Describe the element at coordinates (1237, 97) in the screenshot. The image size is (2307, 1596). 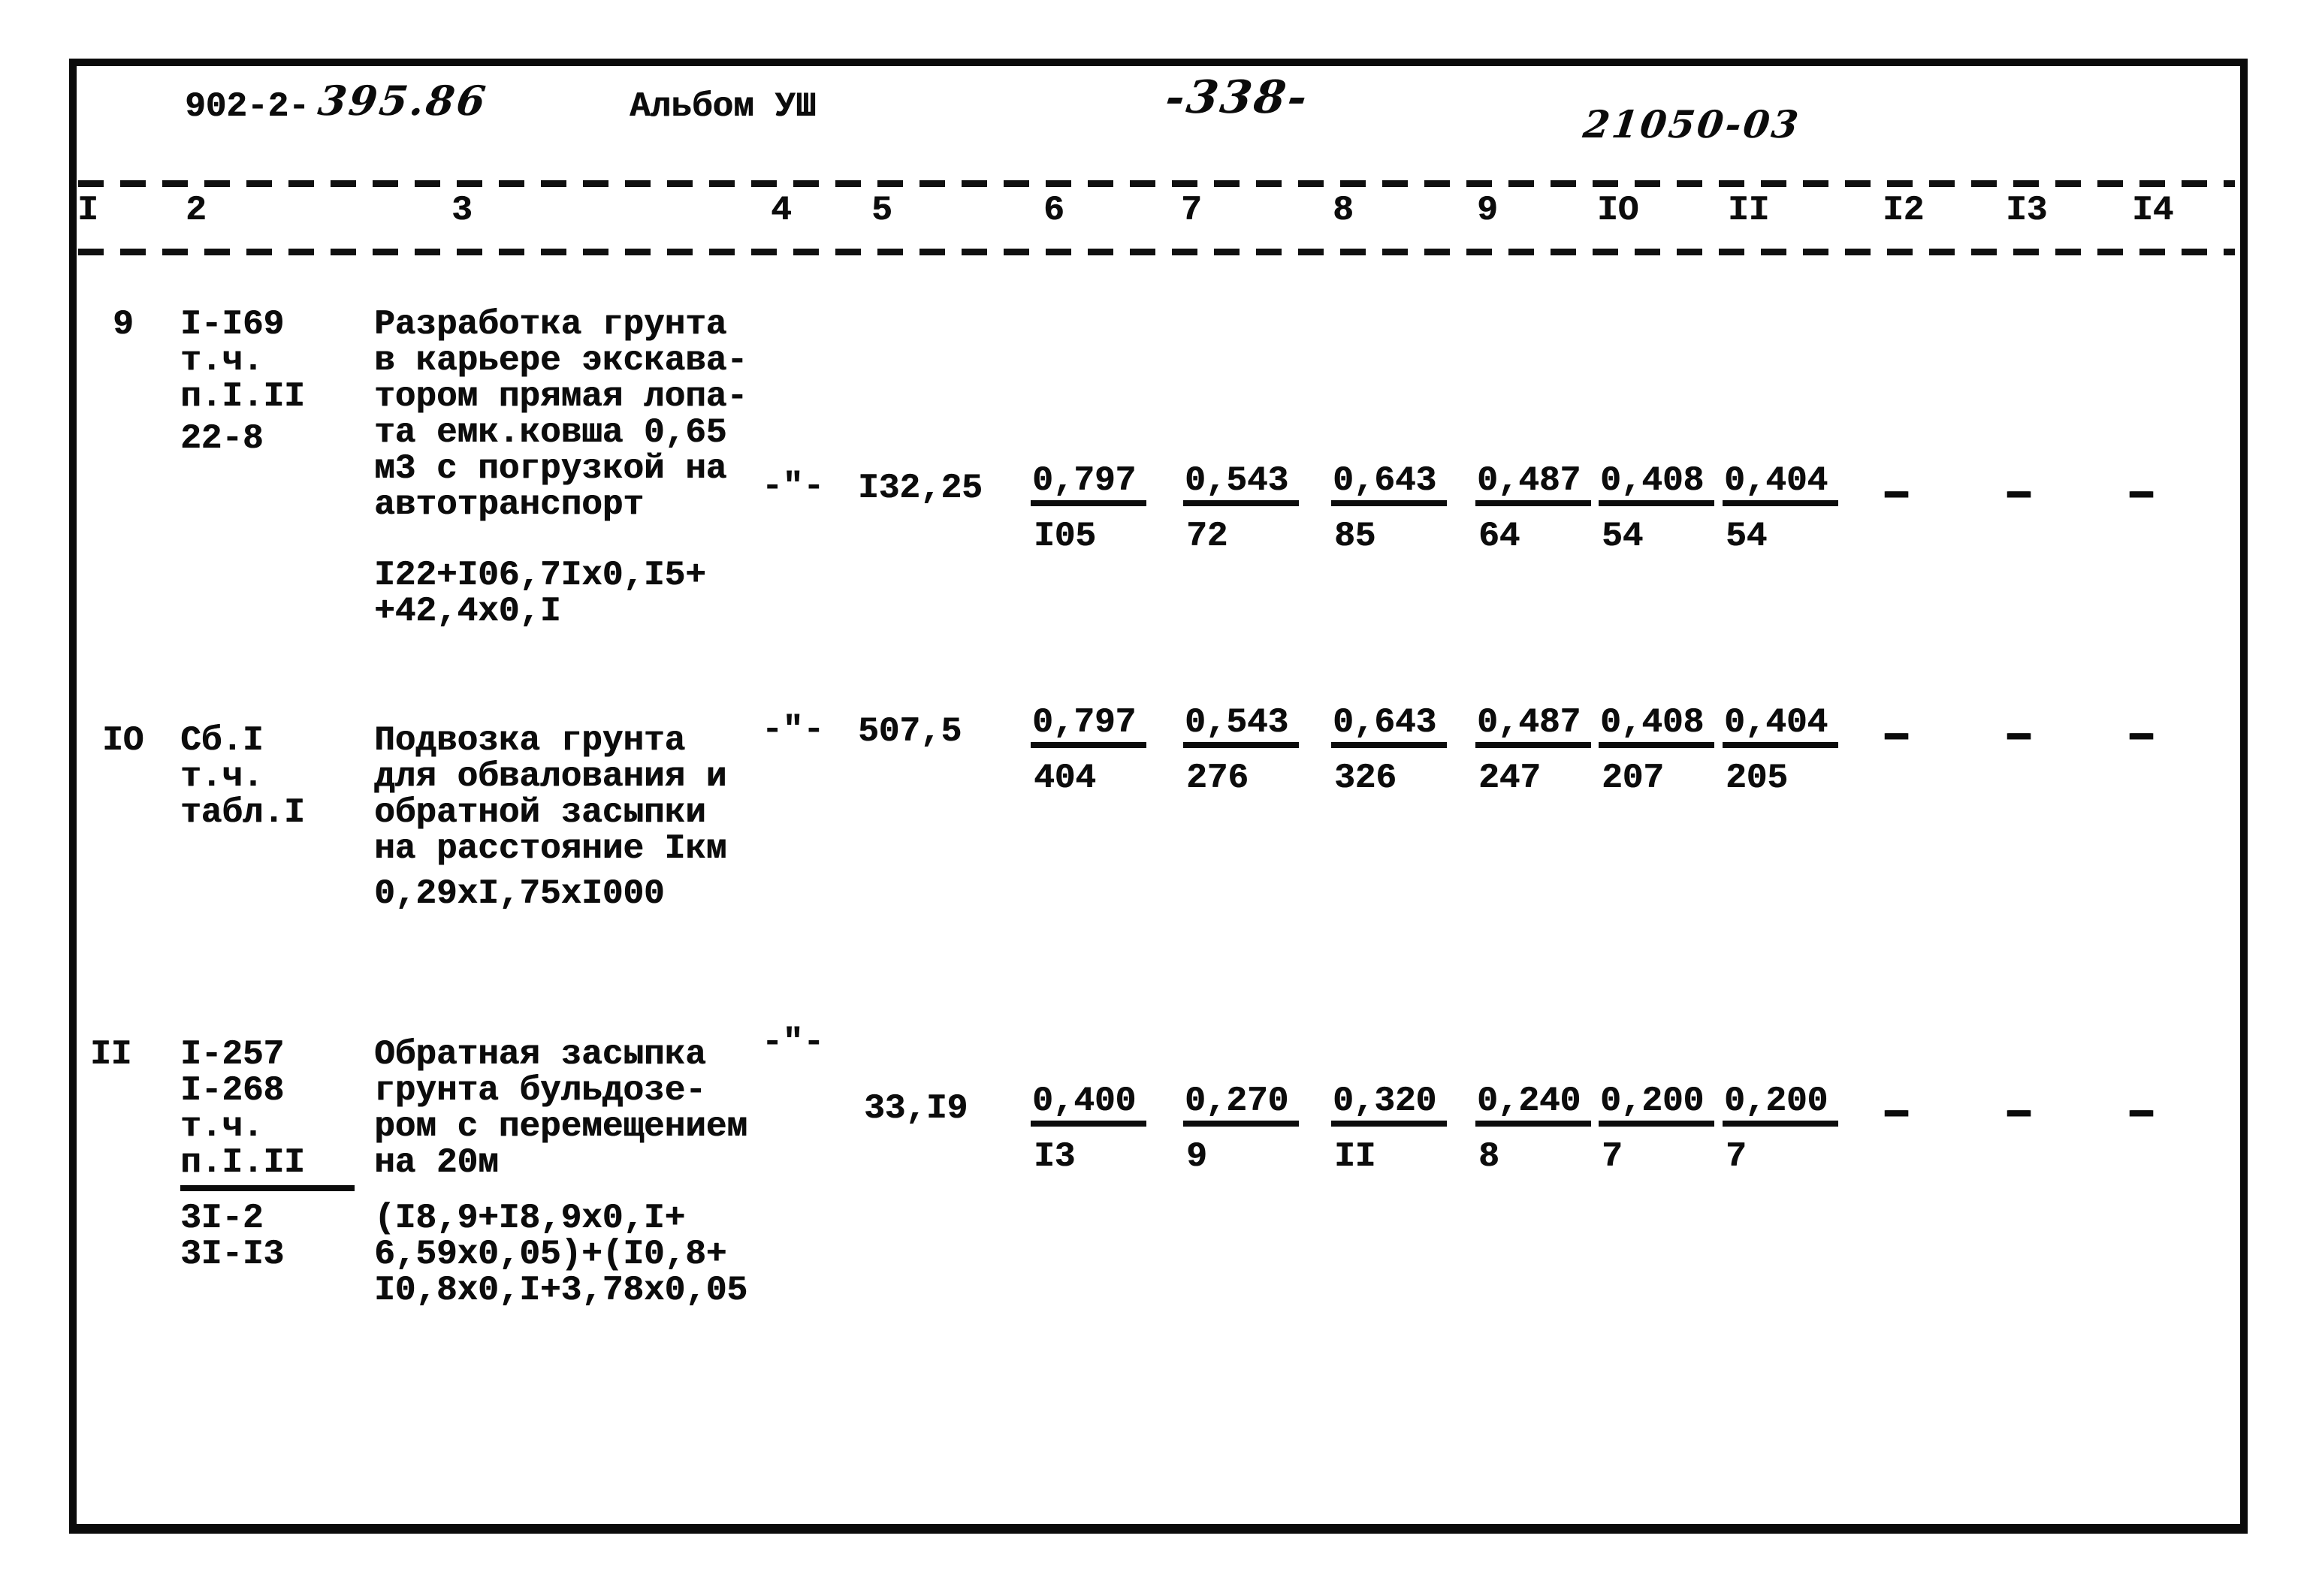
I see `page-number: -338-` at that location.